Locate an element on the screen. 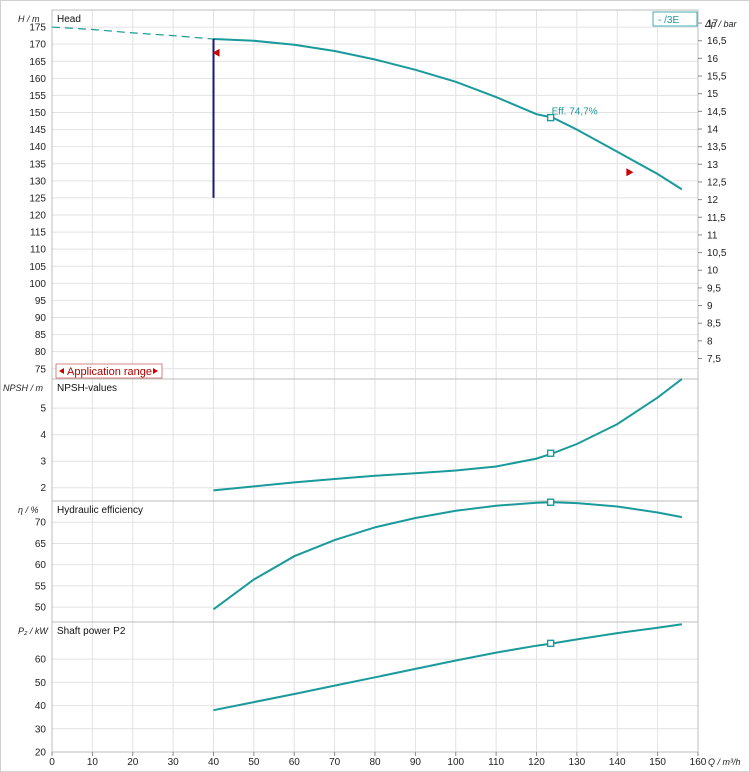 The image size is (750, 772). y2-tick-label: 10 is located at coordinates (713, 271).